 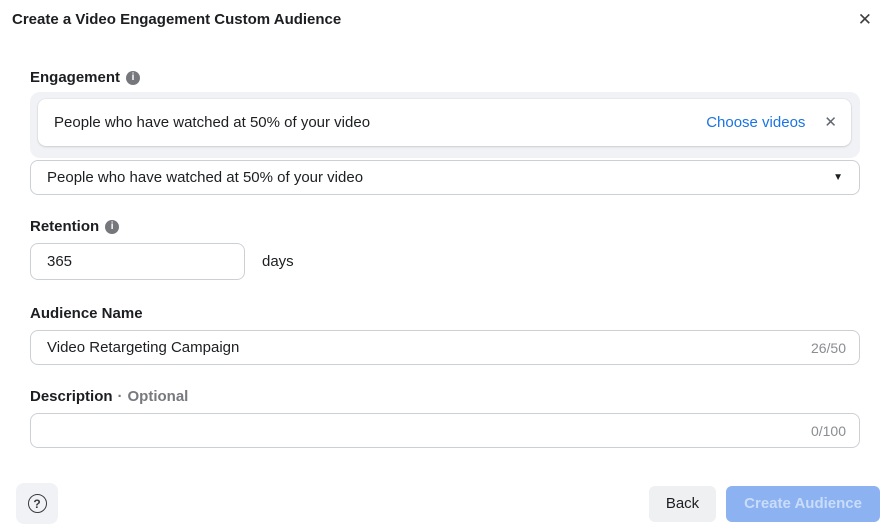 What do you see at coordinates (86, 313) in the screenshot?
I see `audience-name-label: Audience Name` at bounding box center [86, 313].